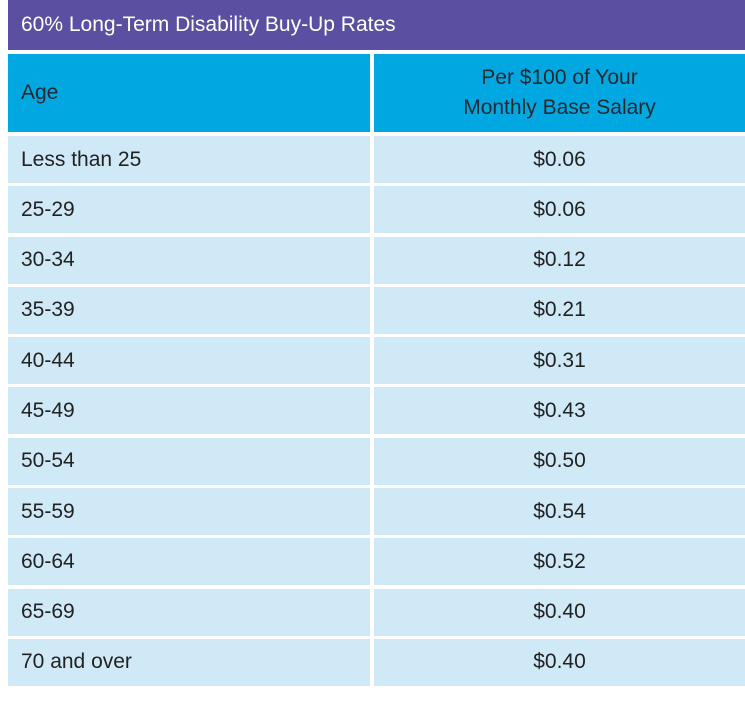 This screenshot has width=745, height=703. What do you see at coordinates (559, 411) in the screenshot?
I see `row-rate: $0.43` at bounding box center [559, 411].